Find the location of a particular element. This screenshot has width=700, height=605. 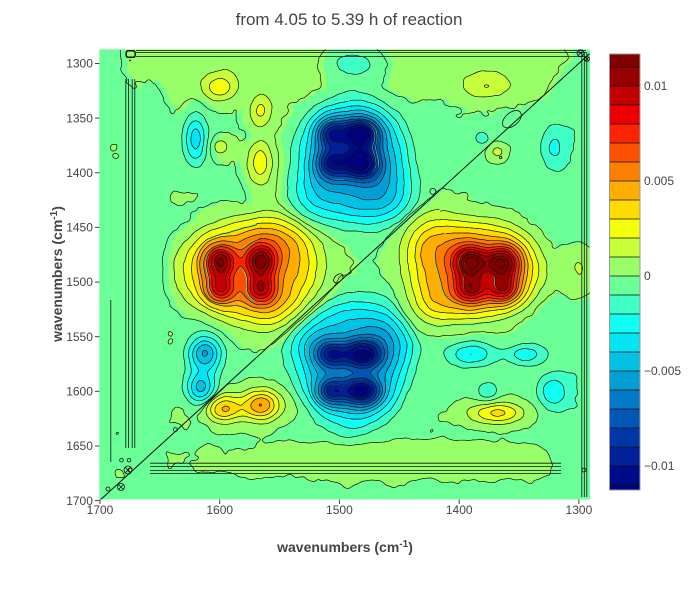

svg-text: 1550 is located at coordinates (79, 337).